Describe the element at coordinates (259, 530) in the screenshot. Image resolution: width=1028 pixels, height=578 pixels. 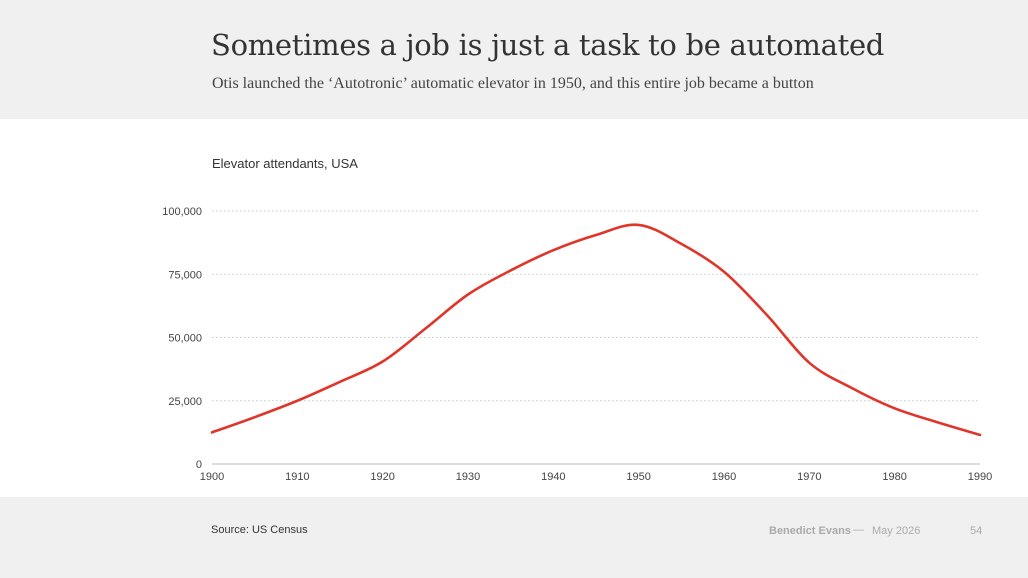
I see `source-note: Source: US Census` at that location.